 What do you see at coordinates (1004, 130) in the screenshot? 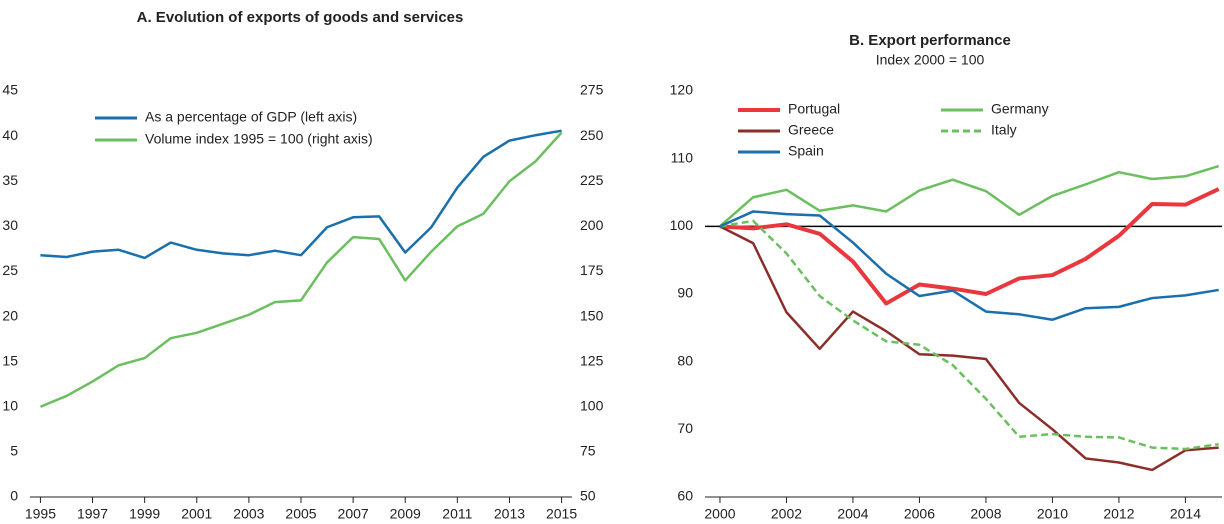
I see `legend-label: Italy` at bounding box center [1004, 130].